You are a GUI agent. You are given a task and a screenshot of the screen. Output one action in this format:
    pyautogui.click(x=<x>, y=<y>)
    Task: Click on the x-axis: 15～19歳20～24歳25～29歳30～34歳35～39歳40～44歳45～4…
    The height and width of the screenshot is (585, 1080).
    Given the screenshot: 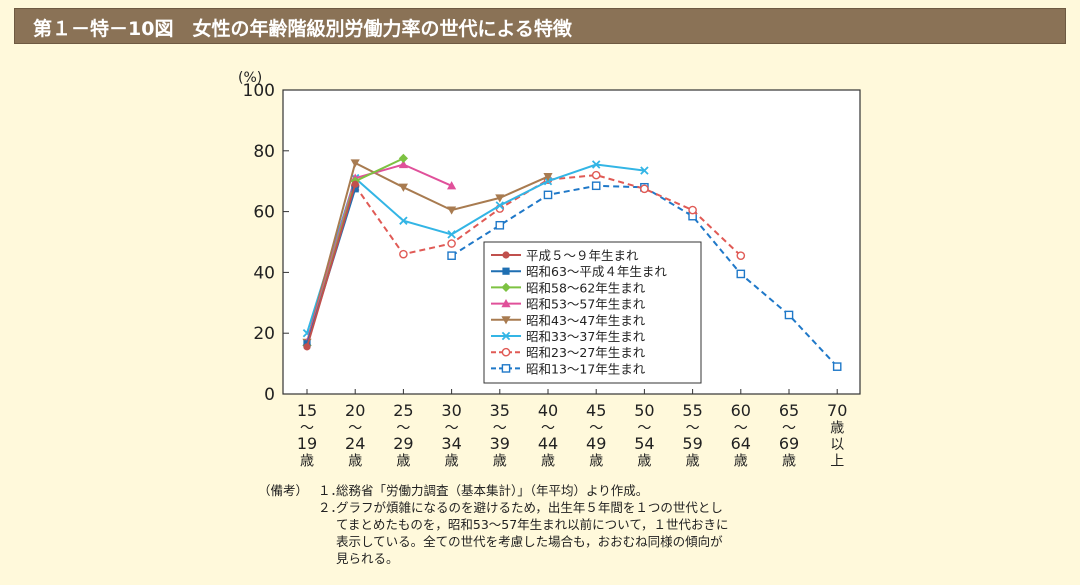 What is the action you would take?
    pyautogui.click(x=572, y=429)
    